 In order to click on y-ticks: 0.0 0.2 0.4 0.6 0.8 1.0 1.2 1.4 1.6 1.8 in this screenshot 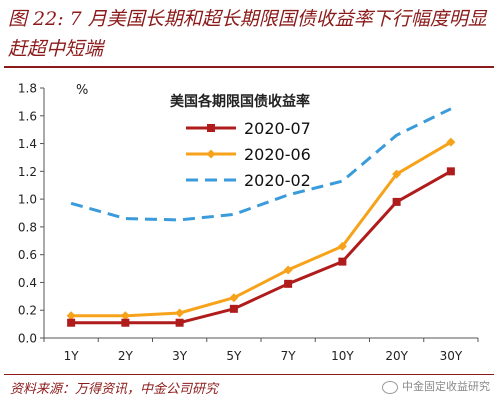, I will do `click(31, 214)`.